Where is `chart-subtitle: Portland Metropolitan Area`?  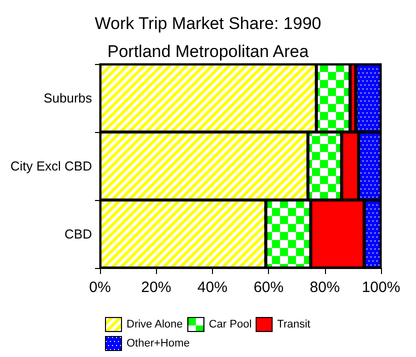
chart-subtitle: Portland Metropolitan Area is located at coordinates (208, 51).